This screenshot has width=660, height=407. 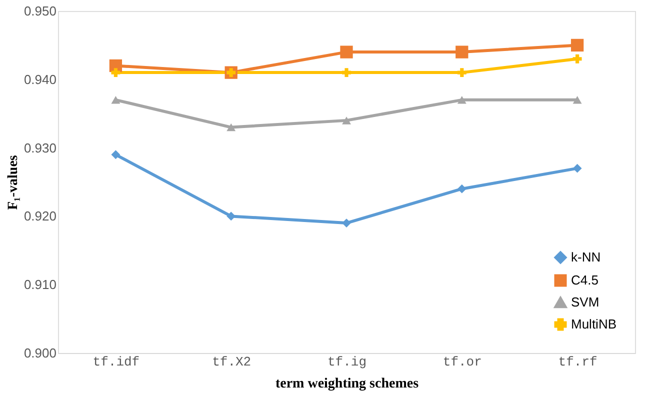 I want to click on y-axis-title: F₁-values, so click(x=13, y=182).